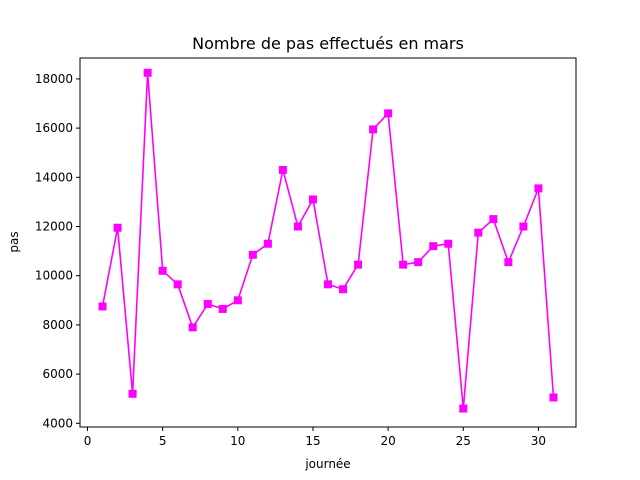 The height and width of the screenshot is (480, 640). Describe the element at coordinates (54, 276) in the screenshot. I see `y-tick-label: 10000` at that location.